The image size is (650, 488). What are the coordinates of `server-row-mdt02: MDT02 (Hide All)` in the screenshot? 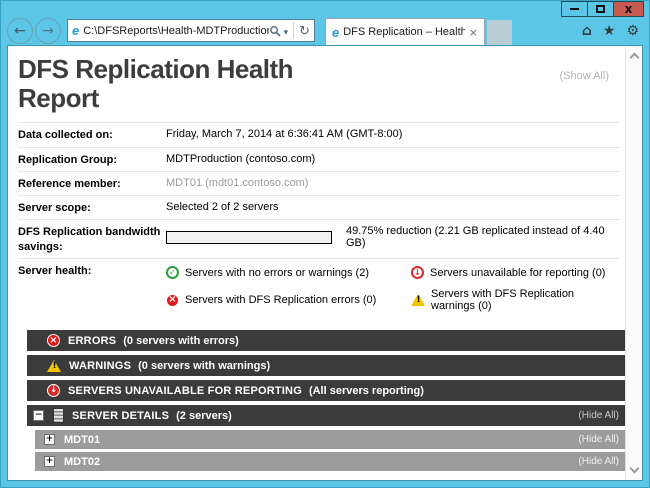 It's located at (330, 461).